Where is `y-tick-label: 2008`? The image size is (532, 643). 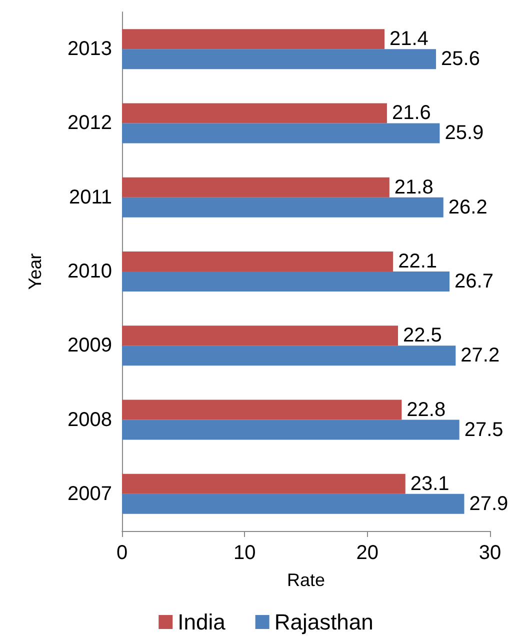
y-tick-label: 2008 is located at coordinates (90, 419).